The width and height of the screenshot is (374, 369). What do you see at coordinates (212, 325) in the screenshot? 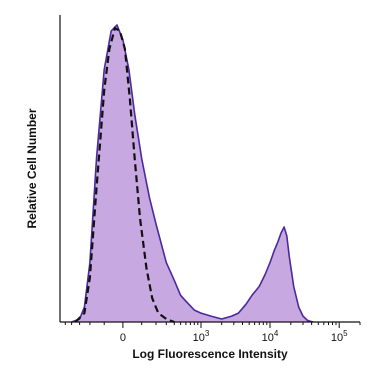
I see `x-axis-ticks` at bounding box center [212, 325].